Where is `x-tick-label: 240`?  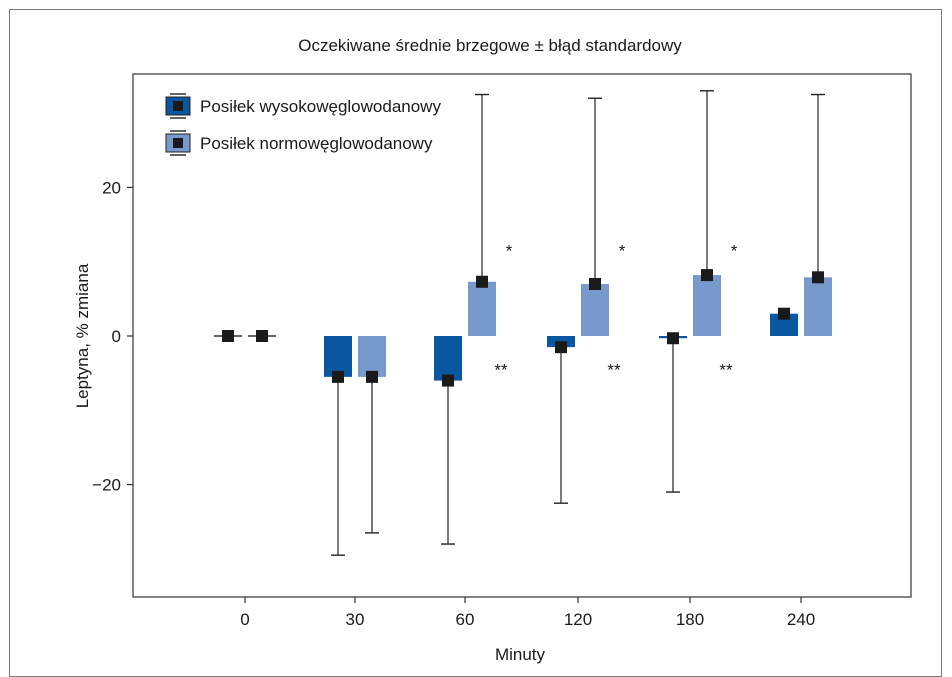 x-tick-label: 240 is located at coordinates (801, 619).